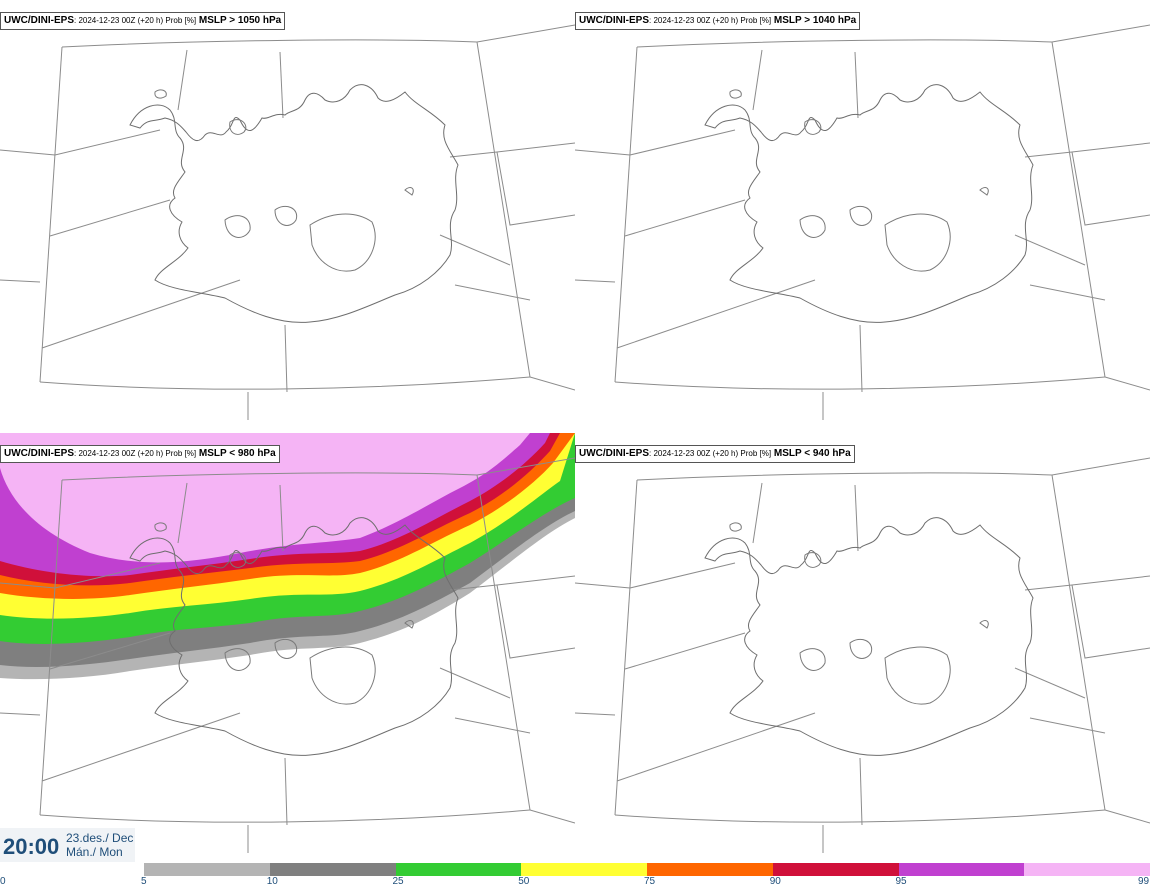  Describe the element at coordinates (272, 881) in the screenshot. I see `colorbar-tick-label: 10` at that location.